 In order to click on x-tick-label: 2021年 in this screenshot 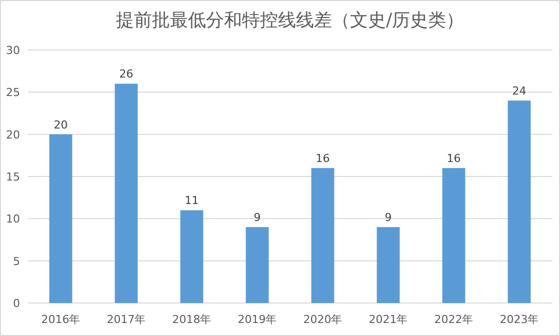, I will do `click(388, 319)`.